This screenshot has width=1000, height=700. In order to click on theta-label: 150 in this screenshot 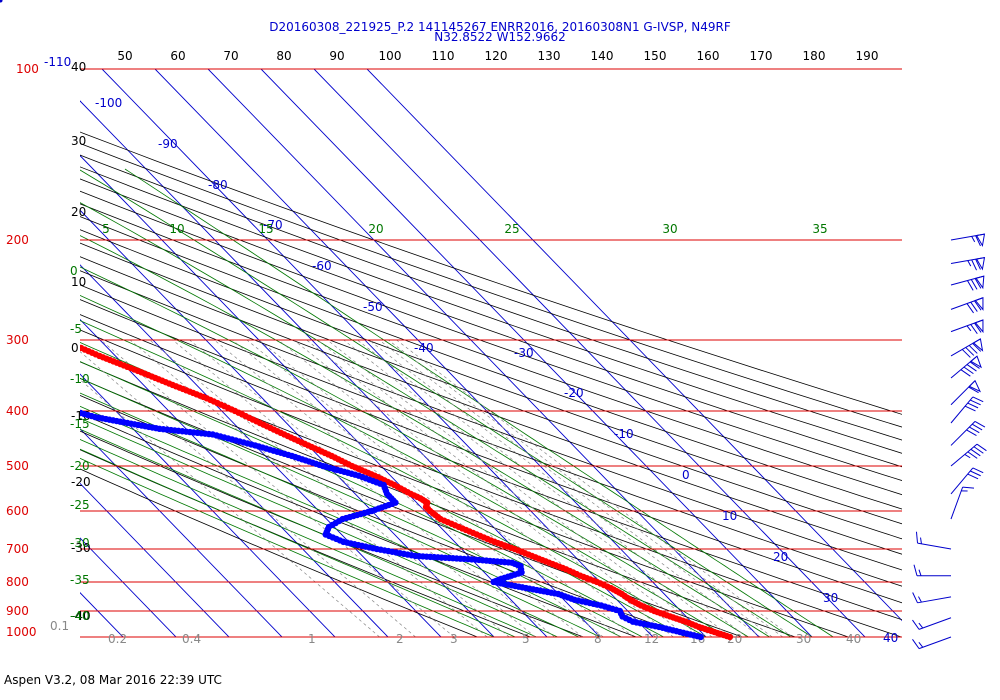, I will do `click(655, 56)`.